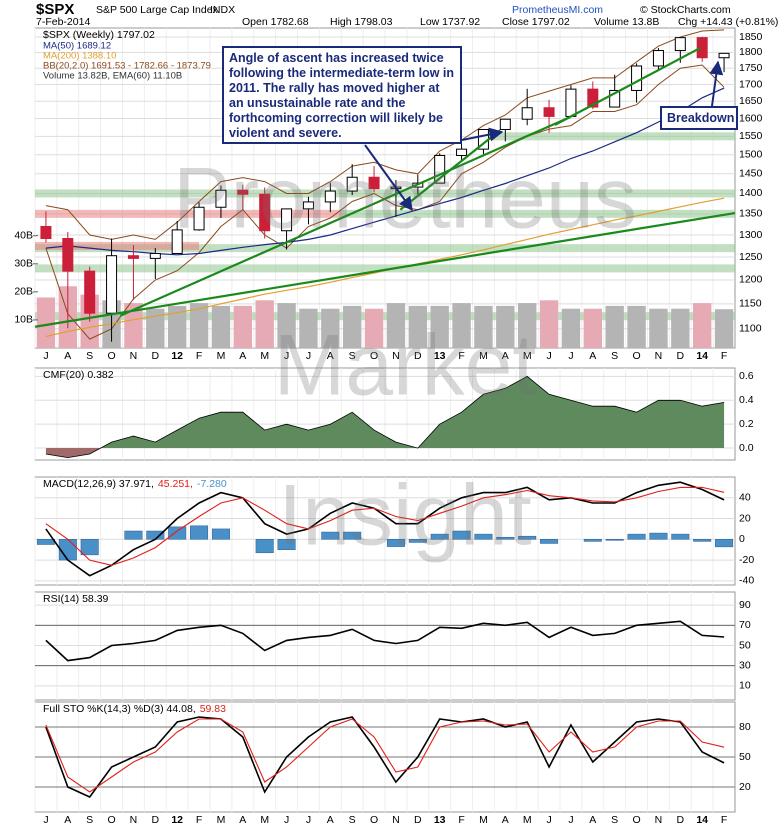 Image resolution: width=780 pixels, height=828 pixels. Describe the element at coordinates (702, 820) in the screenshot. I see `x-tick-label: 14` at that location.